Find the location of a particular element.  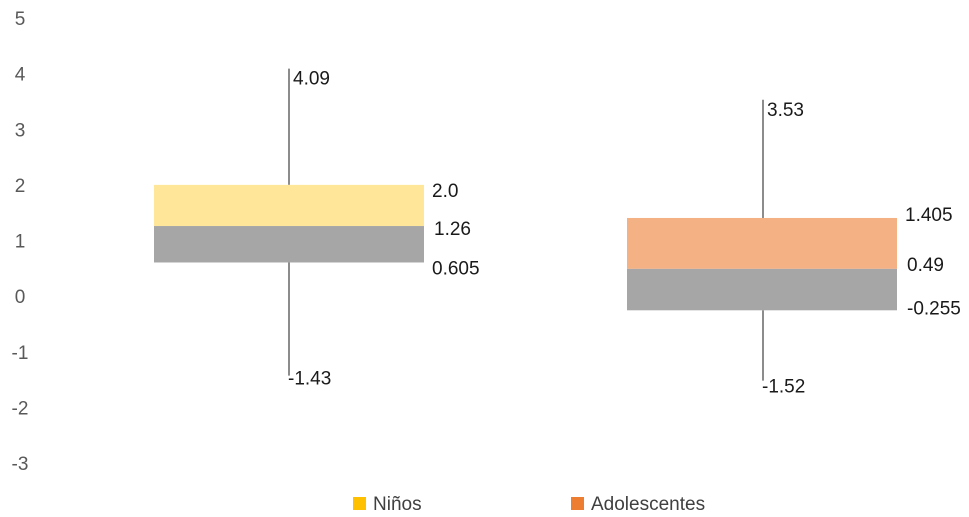

y-tick-label: 3 is located at coordinates (20, 130).